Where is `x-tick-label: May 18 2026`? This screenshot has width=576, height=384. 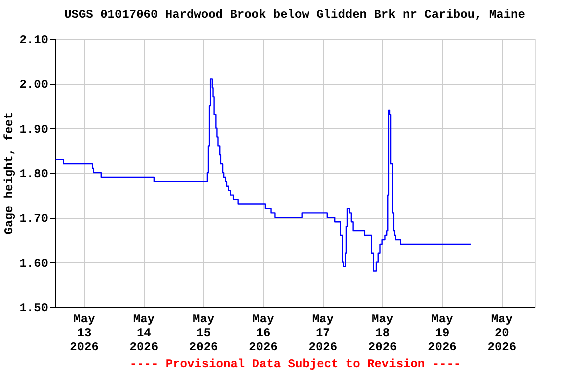 x-tick-label: May 18 2026 is located at coordinates (383, 333).